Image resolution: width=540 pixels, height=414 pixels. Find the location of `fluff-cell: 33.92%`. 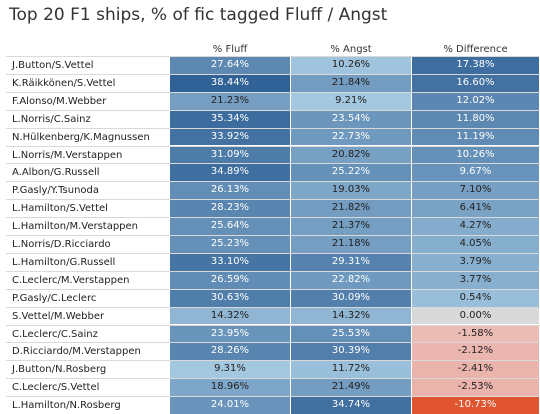

fluff-cell: 33.92% is located at coordinates (230, 137).